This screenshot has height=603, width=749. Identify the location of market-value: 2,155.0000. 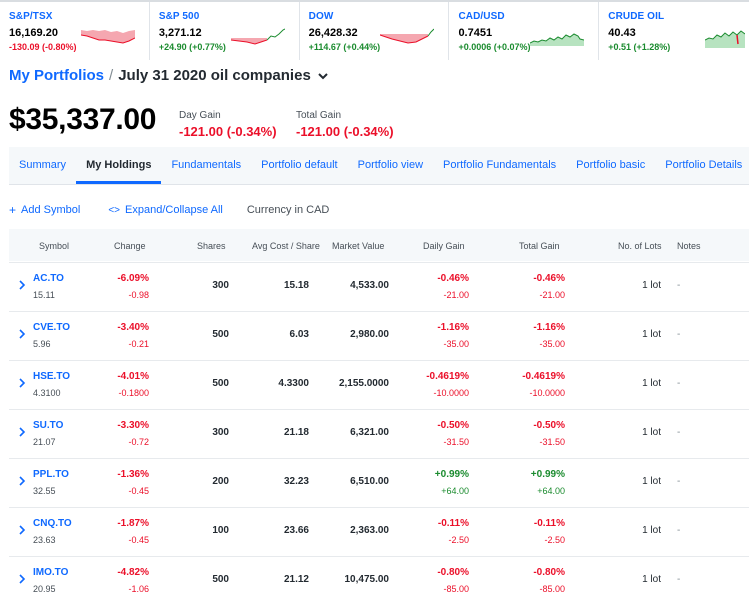
(363, 383).